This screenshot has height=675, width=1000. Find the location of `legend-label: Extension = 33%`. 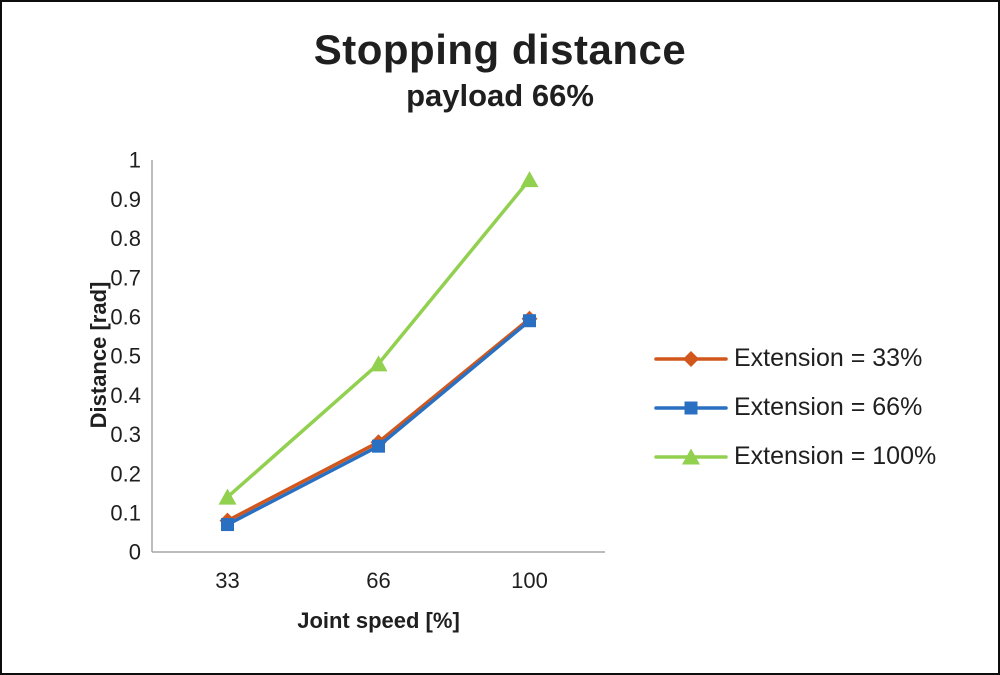

legend-label: Extension = 33% is located at coordinates (828, 358).